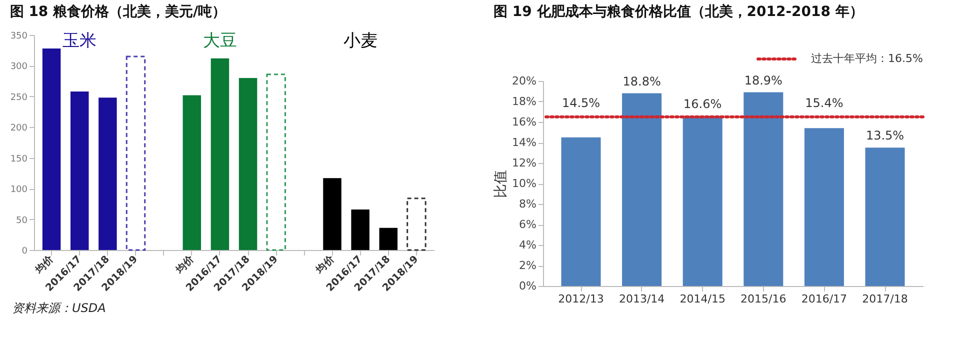 The width and height of the screenshot is (971, 360). I want to click on series-label: 大豆, so click(219, 41).